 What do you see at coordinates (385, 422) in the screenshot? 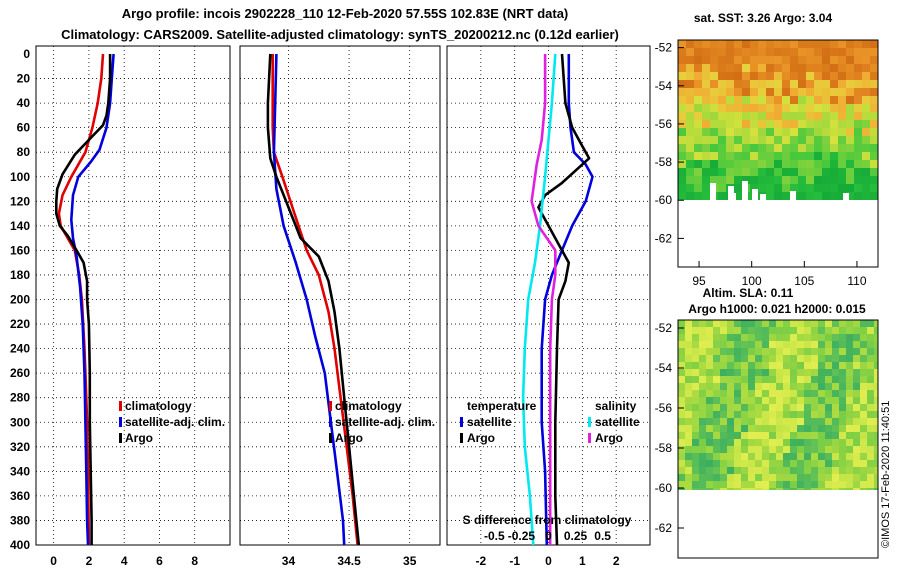
I see `legend-label-satellite-adj-2: satellite-adj. clim.` at bounding box center [385, 422].